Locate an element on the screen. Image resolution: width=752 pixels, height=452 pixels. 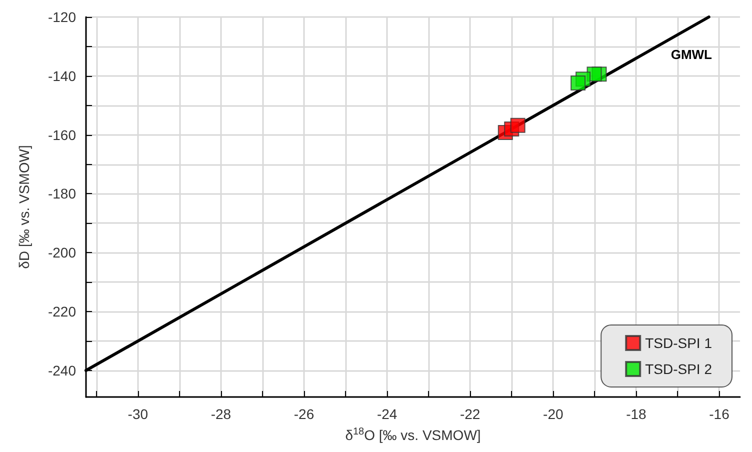
legend-label: TSD-SPI 2 is located at coordinates (678, 369).